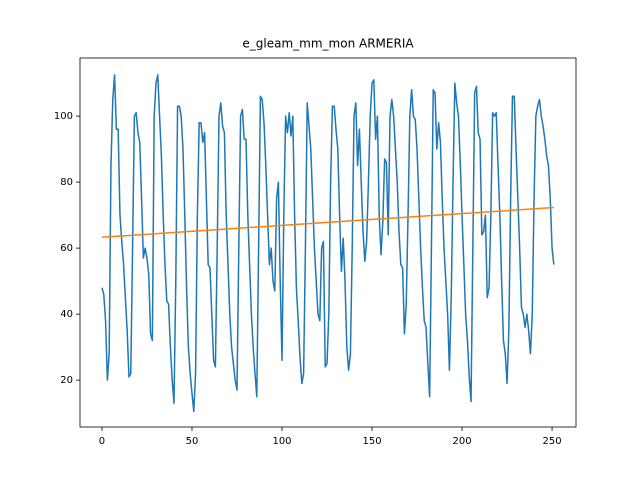 The height and width of the screenshot is (480, 640). What do you see at coordinates (66, 380) in the screenshot?
I see `y-tick-label: 20` at bounding box center [66, 380].